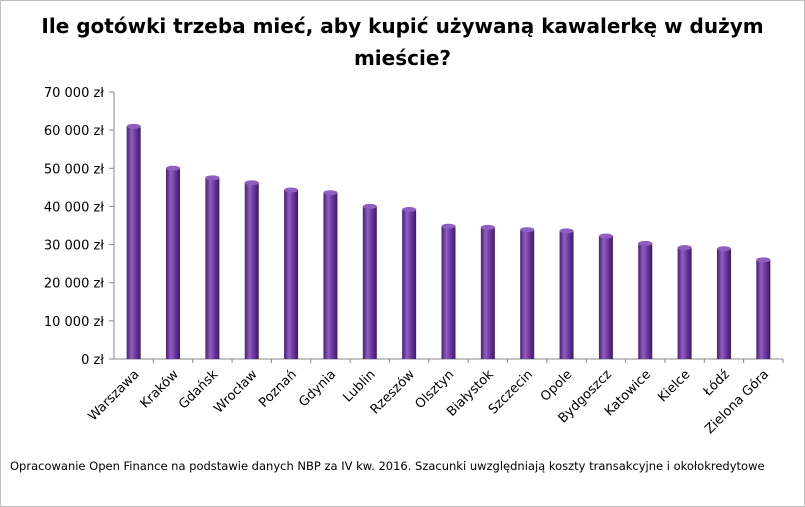  I want to click on x-tick-label: Opole, so click(557, 386).